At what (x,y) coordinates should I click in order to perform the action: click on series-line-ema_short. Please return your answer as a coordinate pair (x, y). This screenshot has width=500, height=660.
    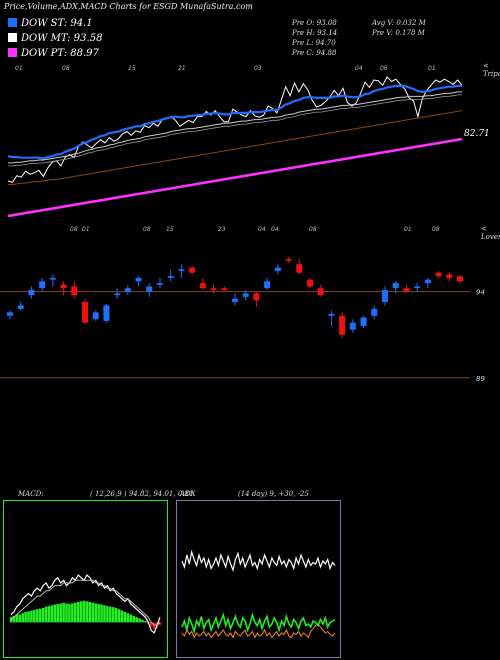
    Looking at the image, I should click on (234, 122).